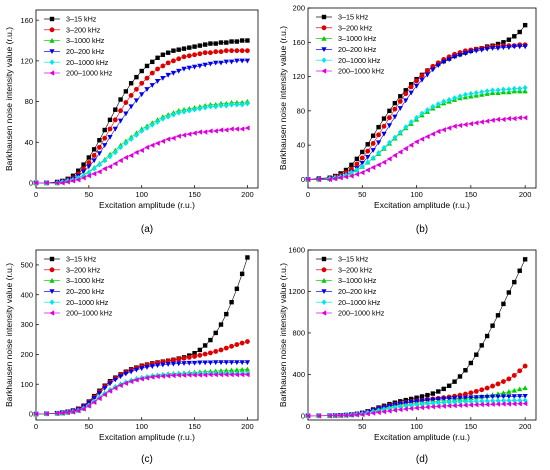 The image size is (550, 470). I want to click on y-tick-label: 120, so click(26, 60).